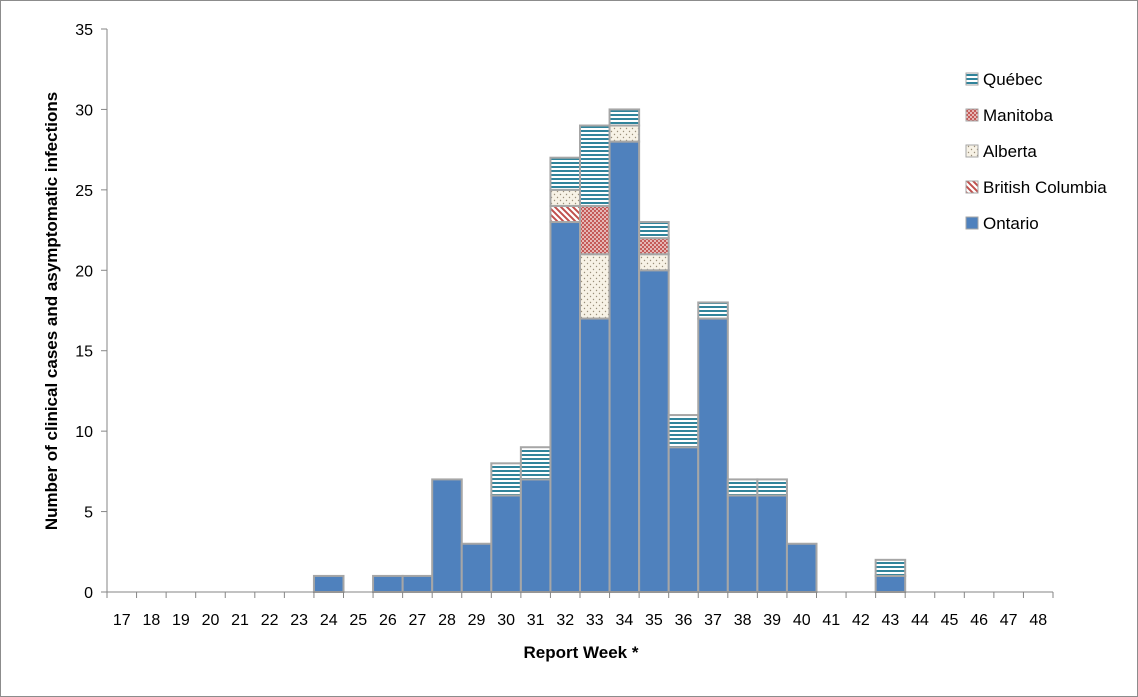  I want to click on y-tick-label: 15, so click(84, 352).